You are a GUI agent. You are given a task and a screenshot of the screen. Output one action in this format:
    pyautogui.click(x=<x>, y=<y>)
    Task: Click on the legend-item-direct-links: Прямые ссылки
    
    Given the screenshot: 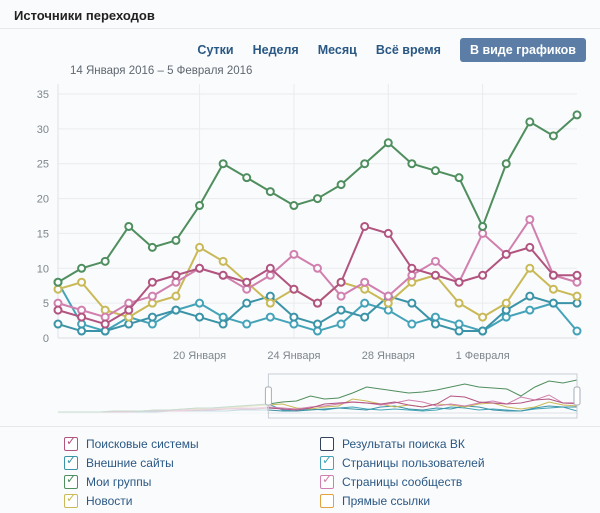 What is the action you would take?
    pyautogui.click(x=448, y=500)
    